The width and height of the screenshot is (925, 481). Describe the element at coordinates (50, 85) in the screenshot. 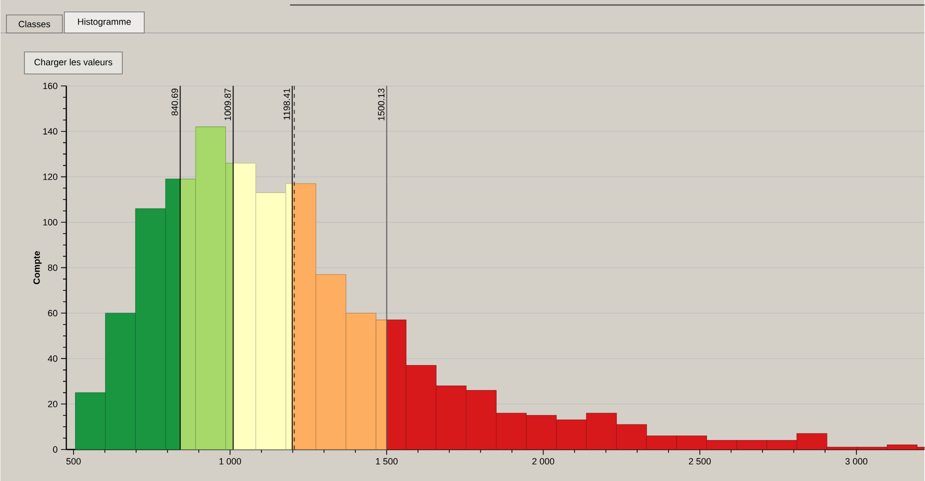

I see `y-tick-label: 160` at that location.